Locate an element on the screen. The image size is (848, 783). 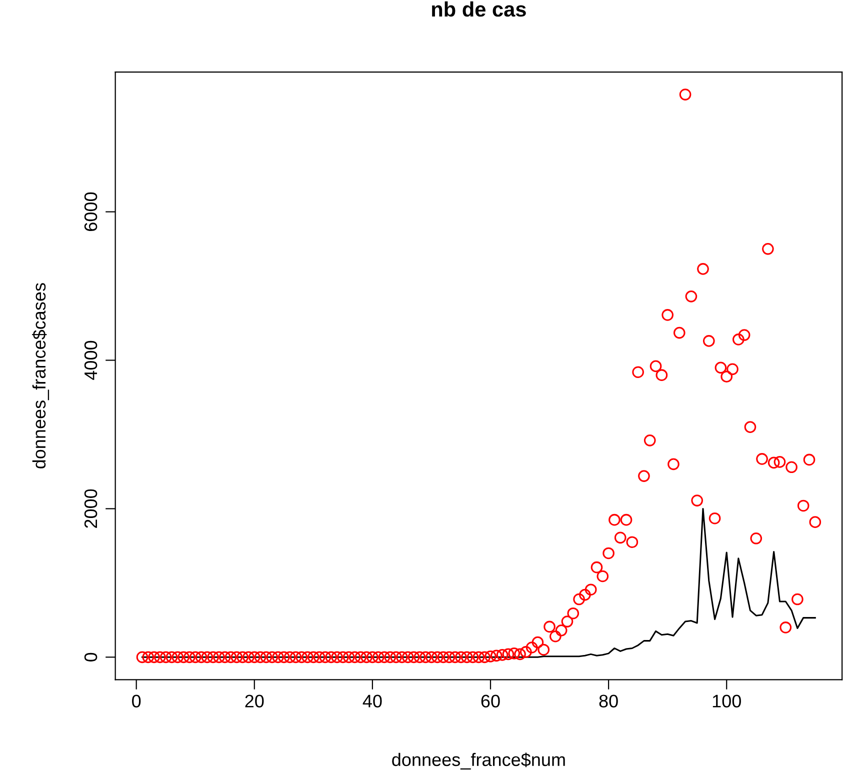
x-tick-label: 40 is located at coordinates (372, 701).